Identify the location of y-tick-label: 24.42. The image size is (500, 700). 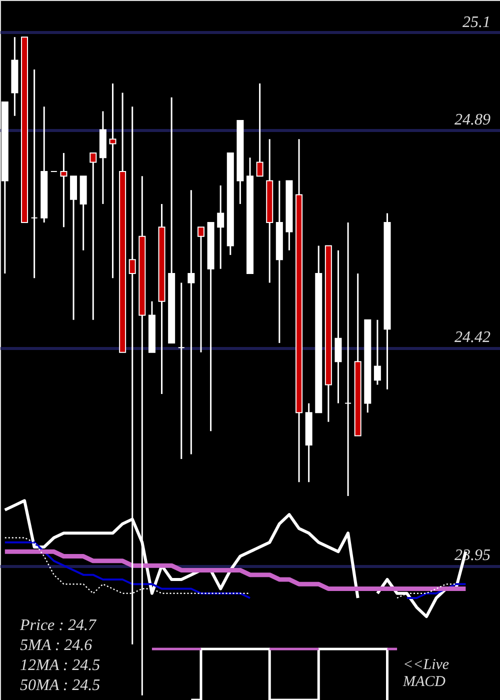
(472, 337).